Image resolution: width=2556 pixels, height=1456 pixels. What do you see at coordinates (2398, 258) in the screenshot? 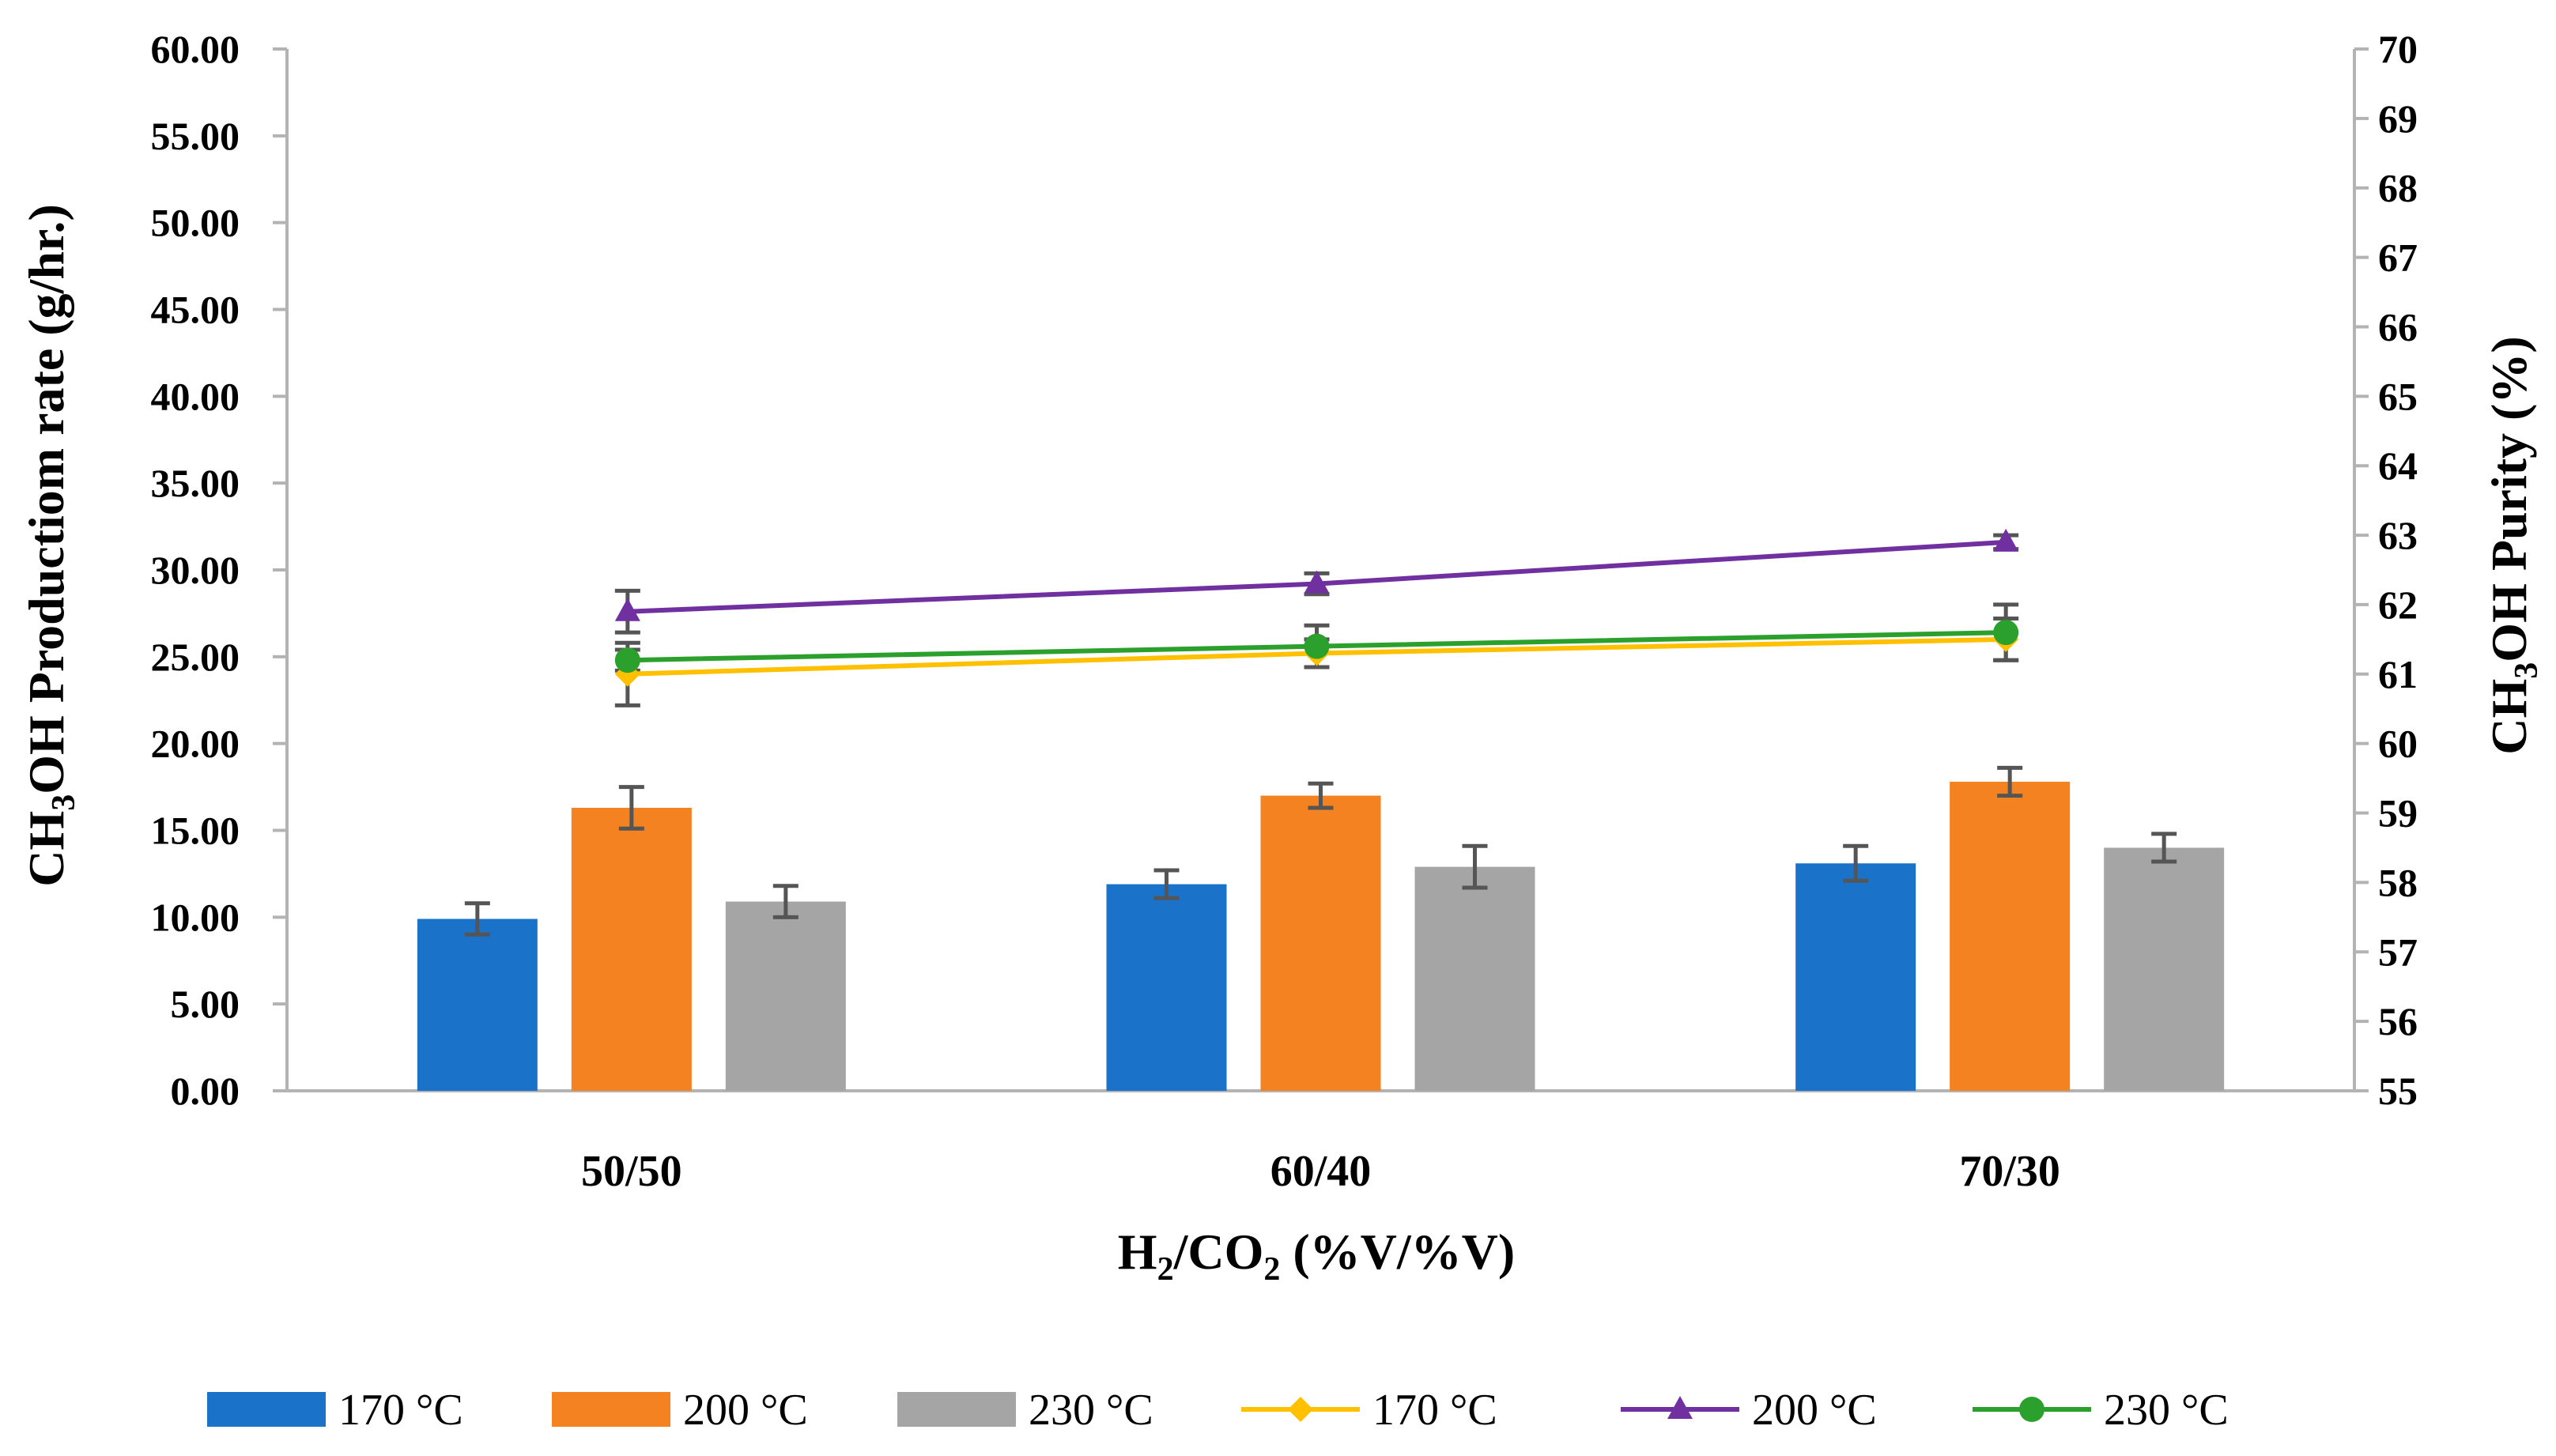
I see `y-right-tick-label: 67` at bounding box center [2398, 258].